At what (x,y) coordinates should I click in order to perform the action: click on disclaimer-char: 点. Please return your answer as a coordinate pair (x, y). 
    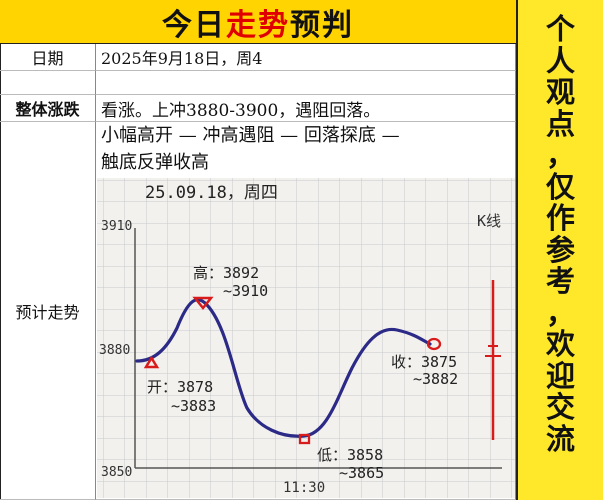
    Looking at the image, I should click on (560, 123).